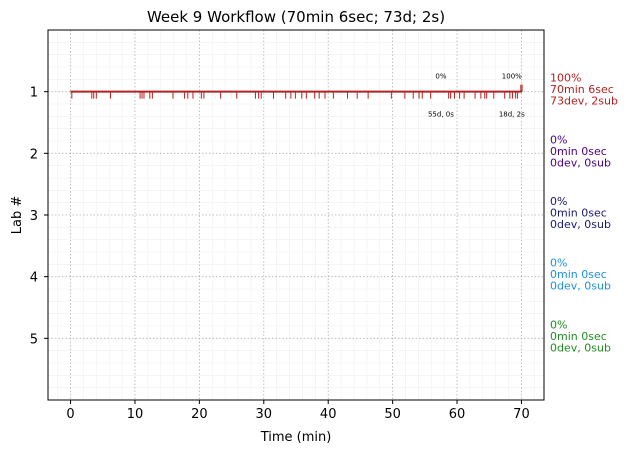 This screenshot has width=627, height=453. What do you see at coordinates (135, 414) in the screenshot?
I see `x-tick-label: 10` at bounding box center [135, 414].